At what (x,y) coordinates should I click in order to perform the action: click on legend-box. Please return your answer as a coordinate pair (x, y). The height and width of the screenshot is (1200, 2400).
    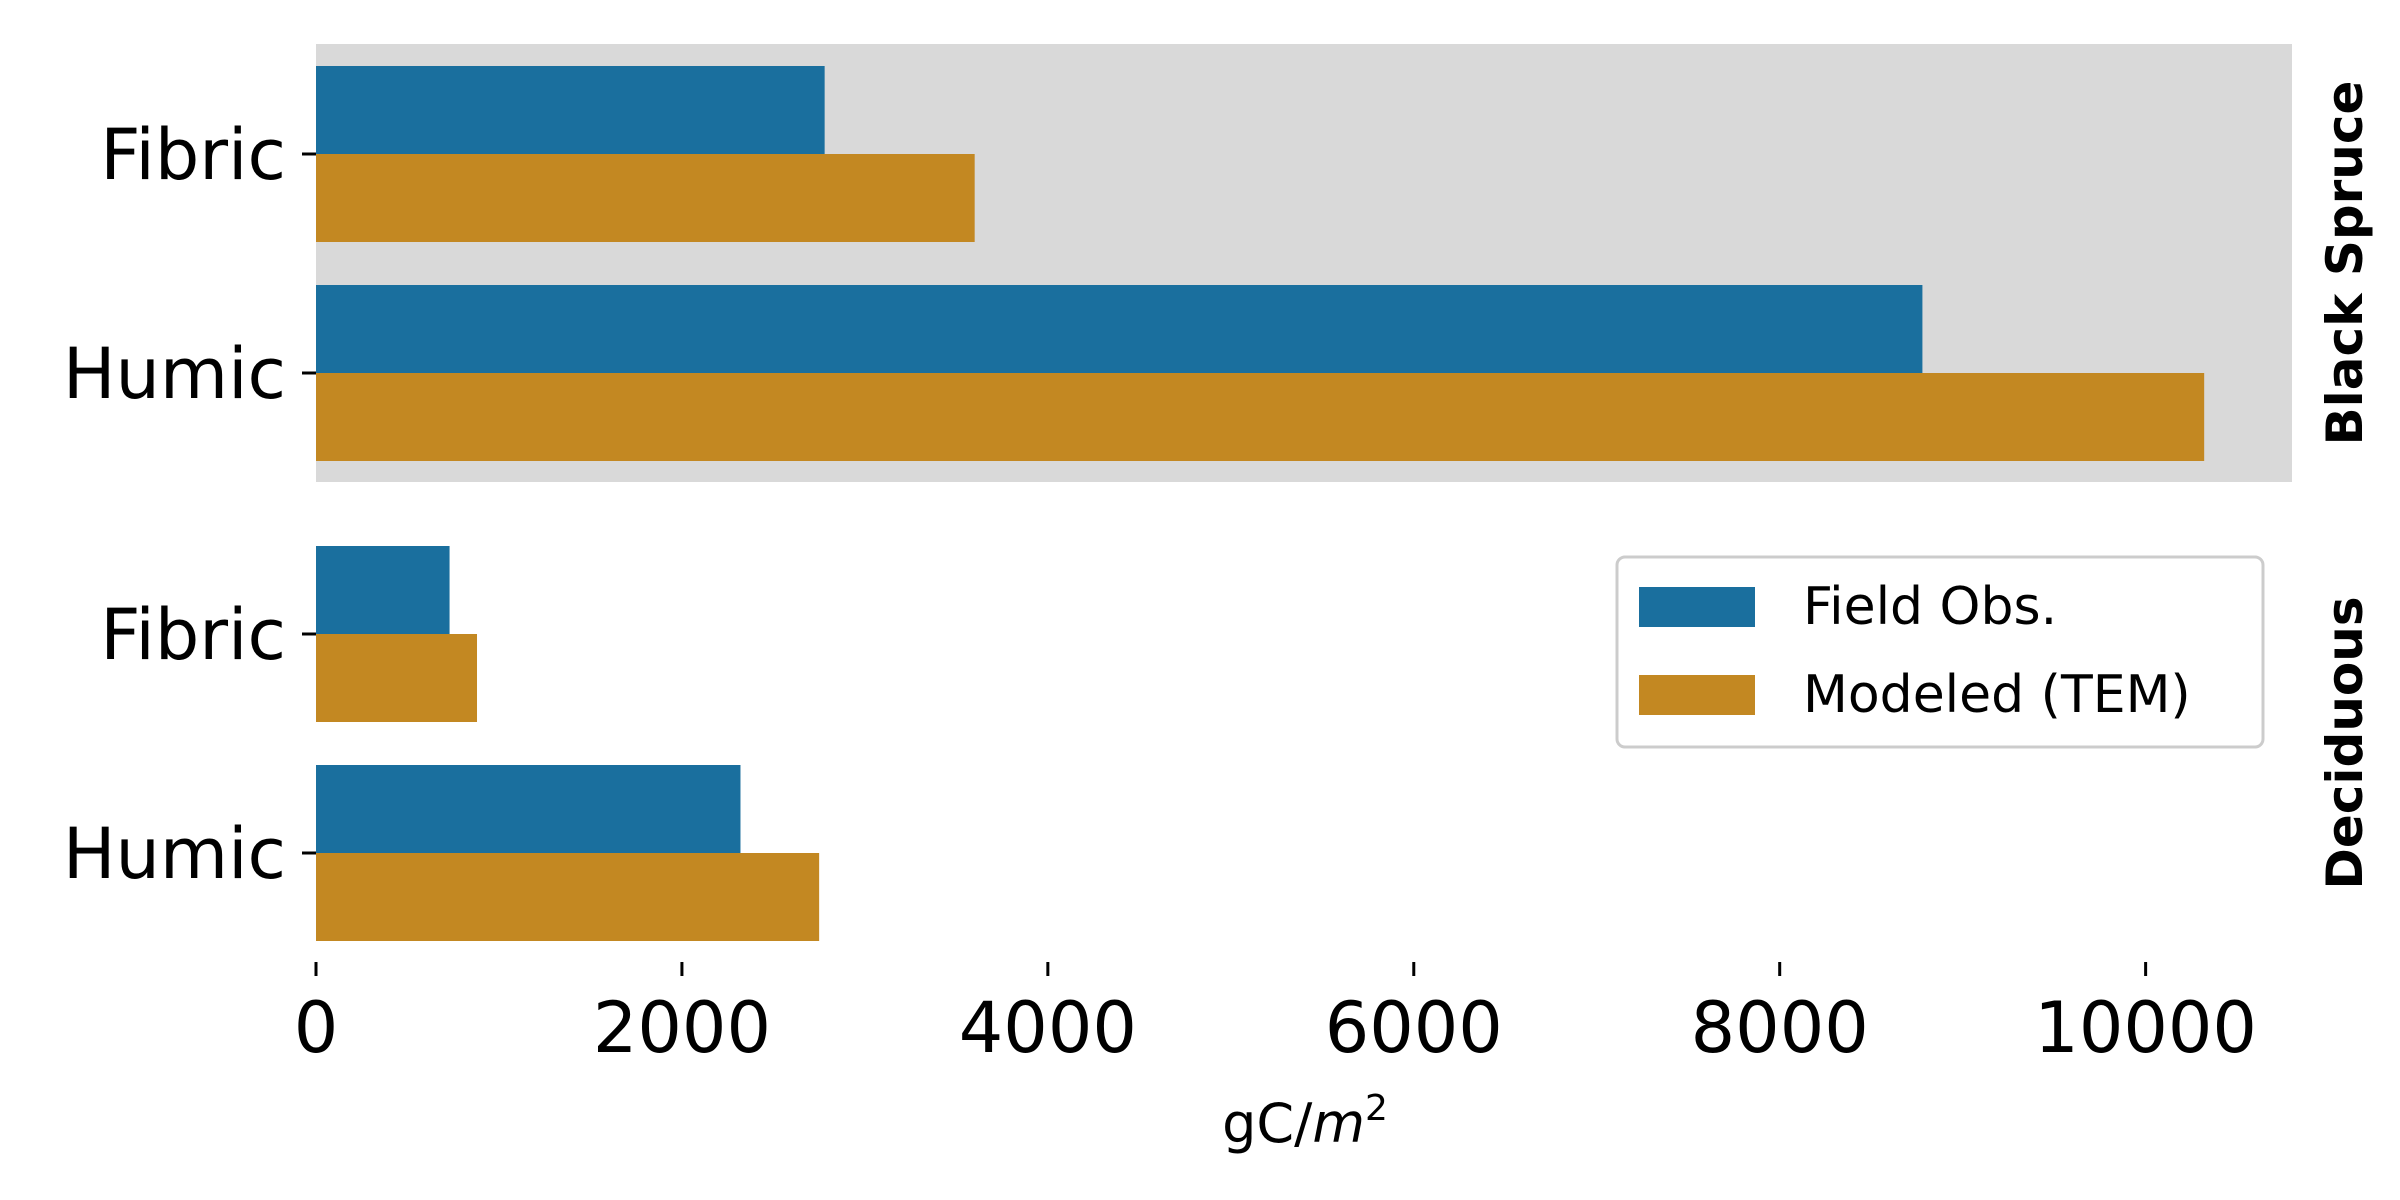
    Looking at the image, I should click on (1940, 652).